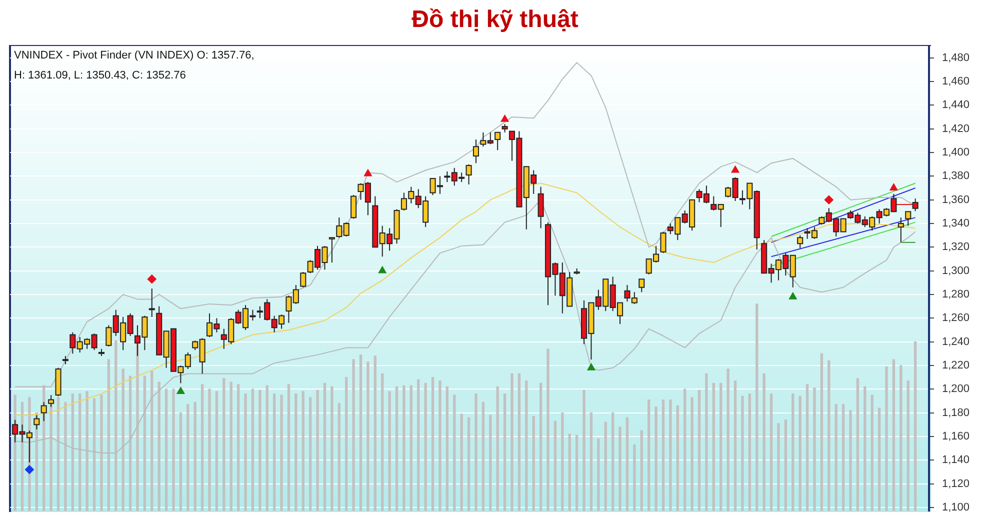 The width and height of the screenshot is (990, 528). What do you see at coordinates (956, 389) in the screenshot?
I see `y-tick-label: 1,200` at bounding box center [956, 389].